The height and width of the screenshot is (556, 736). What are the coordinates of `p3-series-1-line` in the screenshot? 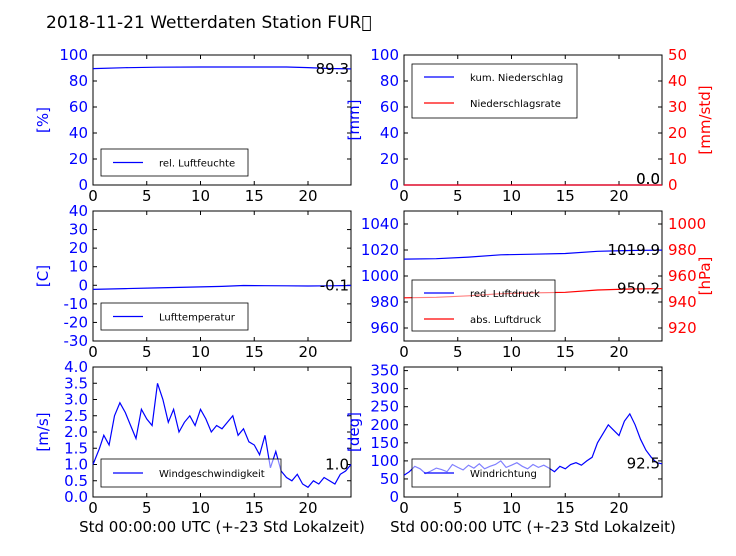 It's located at (222, 287).